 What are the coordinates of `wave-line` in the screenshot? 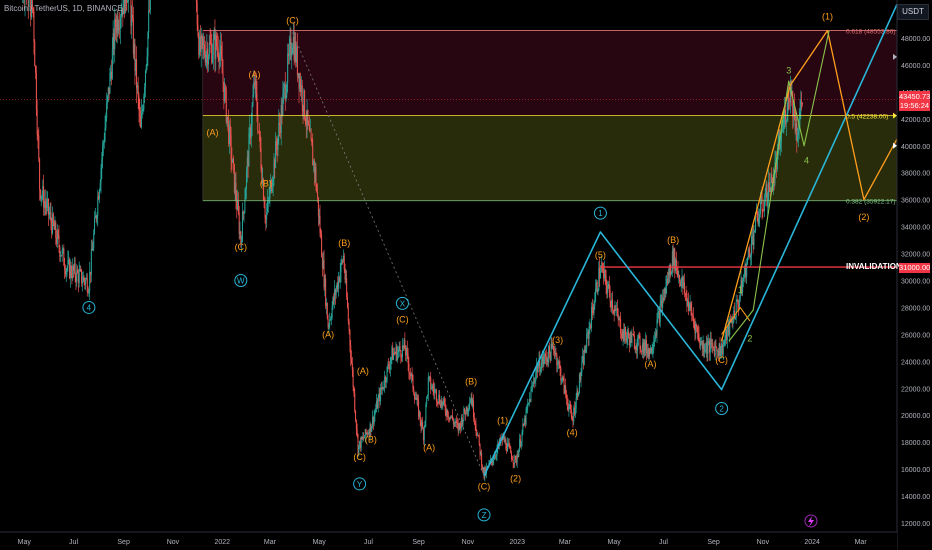 It's located at (779, 186).